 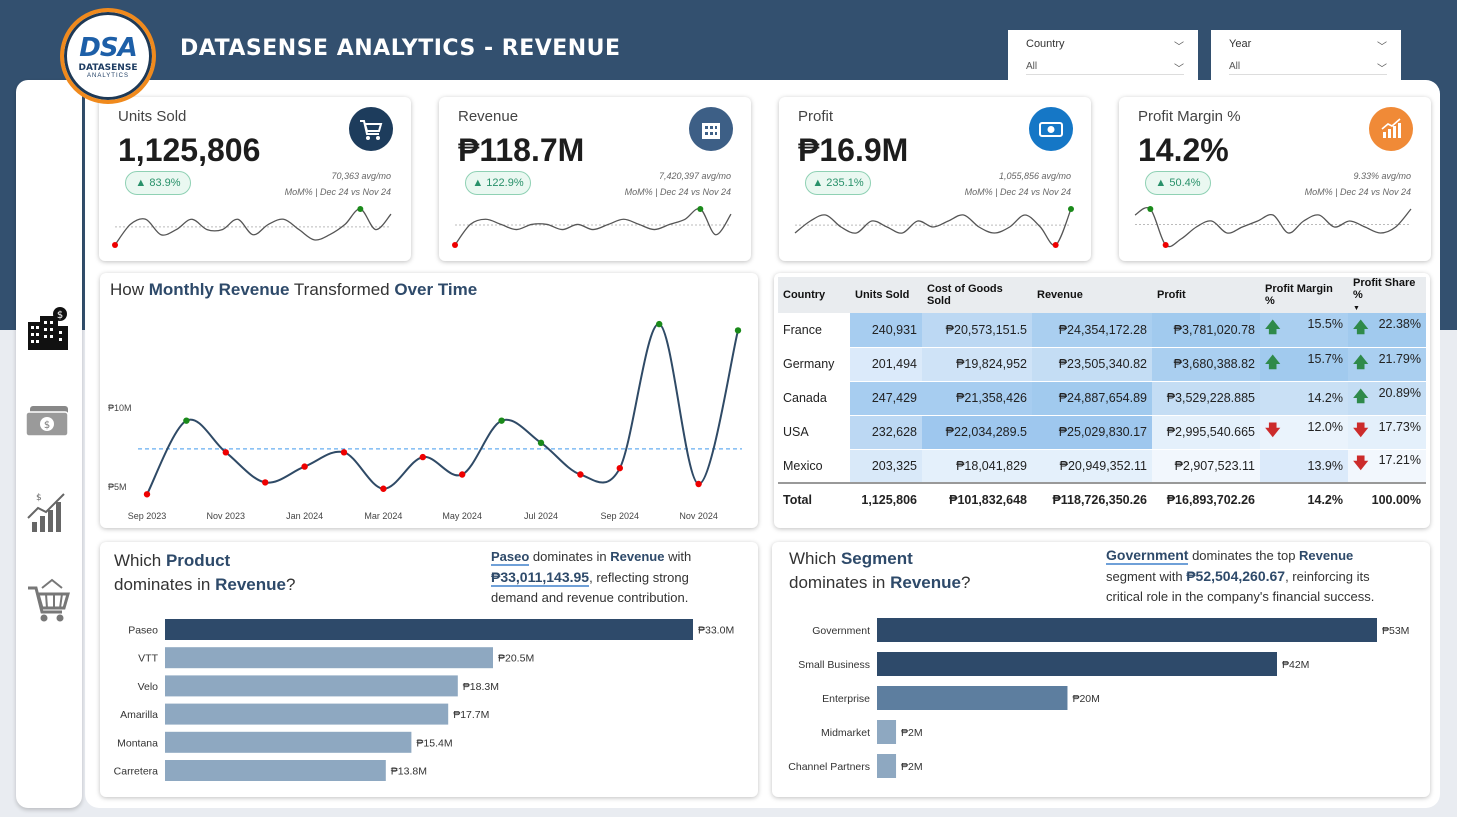 I want to click on cell-share: 🡅 20.89%, so click(x=1387, y=398).